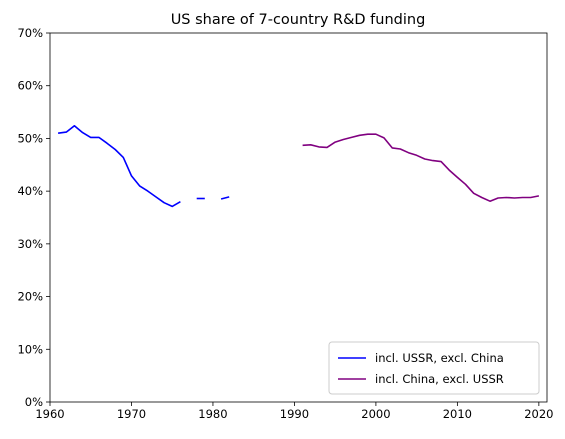  What do you see at coordinates (30, 138) in the screenshot?
I see `y-tick-label: 50%` at bounding box center [30, 138].